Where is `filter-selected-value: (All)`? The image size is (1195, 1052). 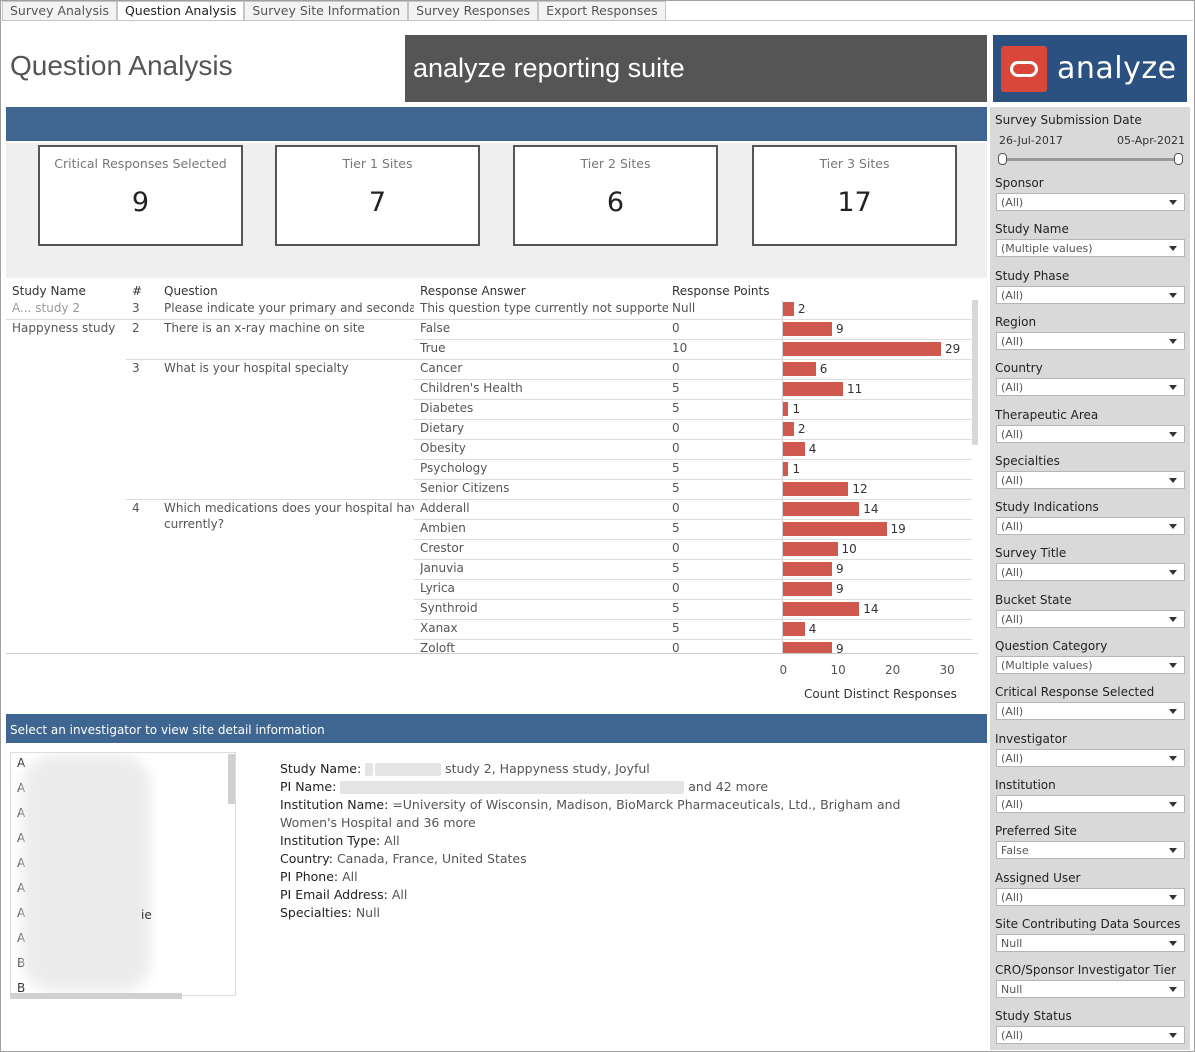 filter-selected-value: (All) is located at coordinates (1012, 202).